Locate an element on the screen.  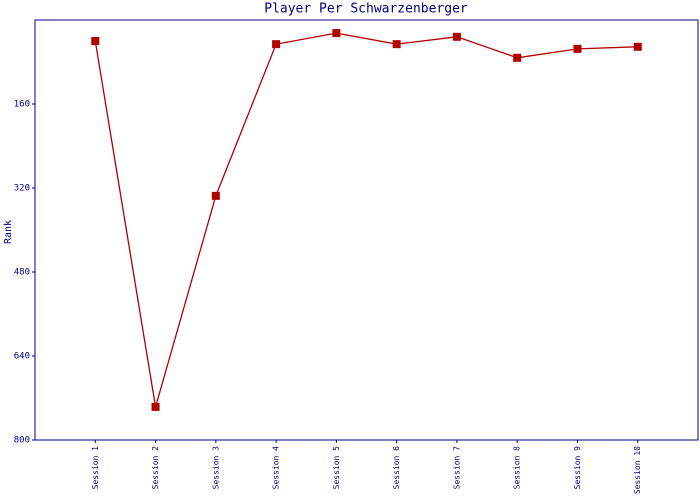
x-tick-label: Session 4 is located at coordinates (276, 468).